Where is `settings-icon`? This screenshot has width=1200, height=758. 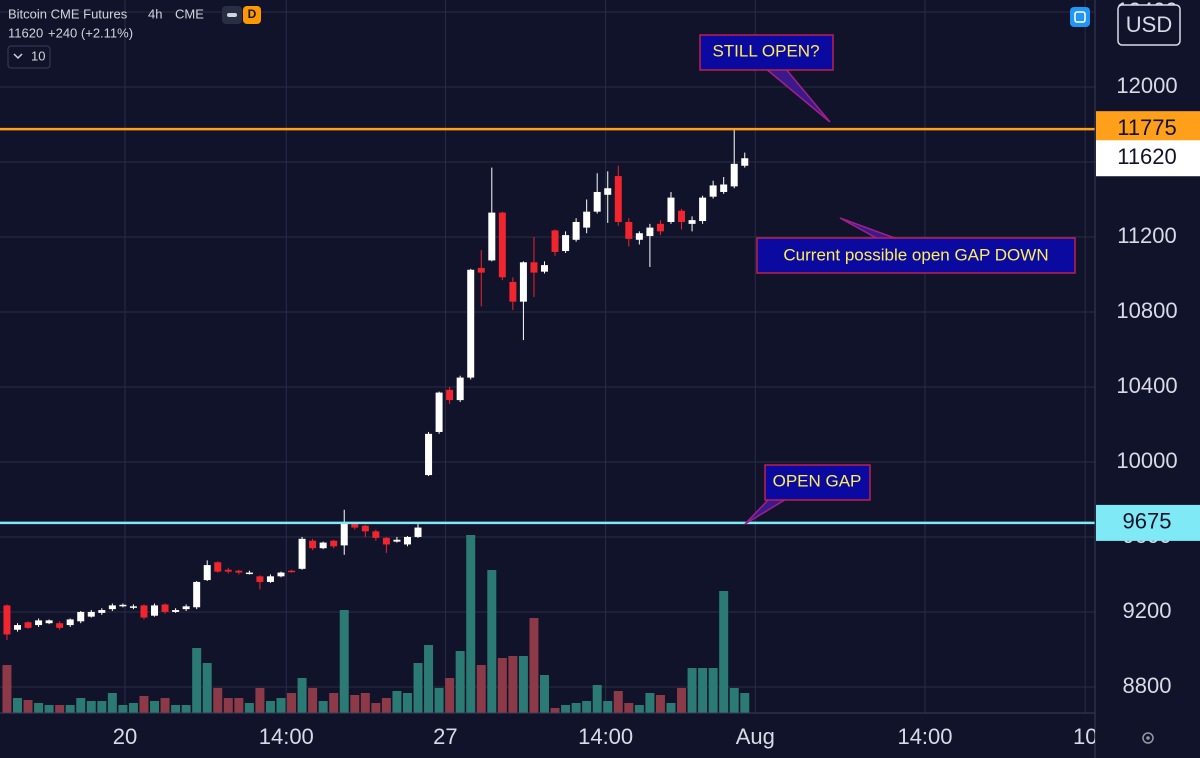 settings-icon is located at coordinates (1148, 738).